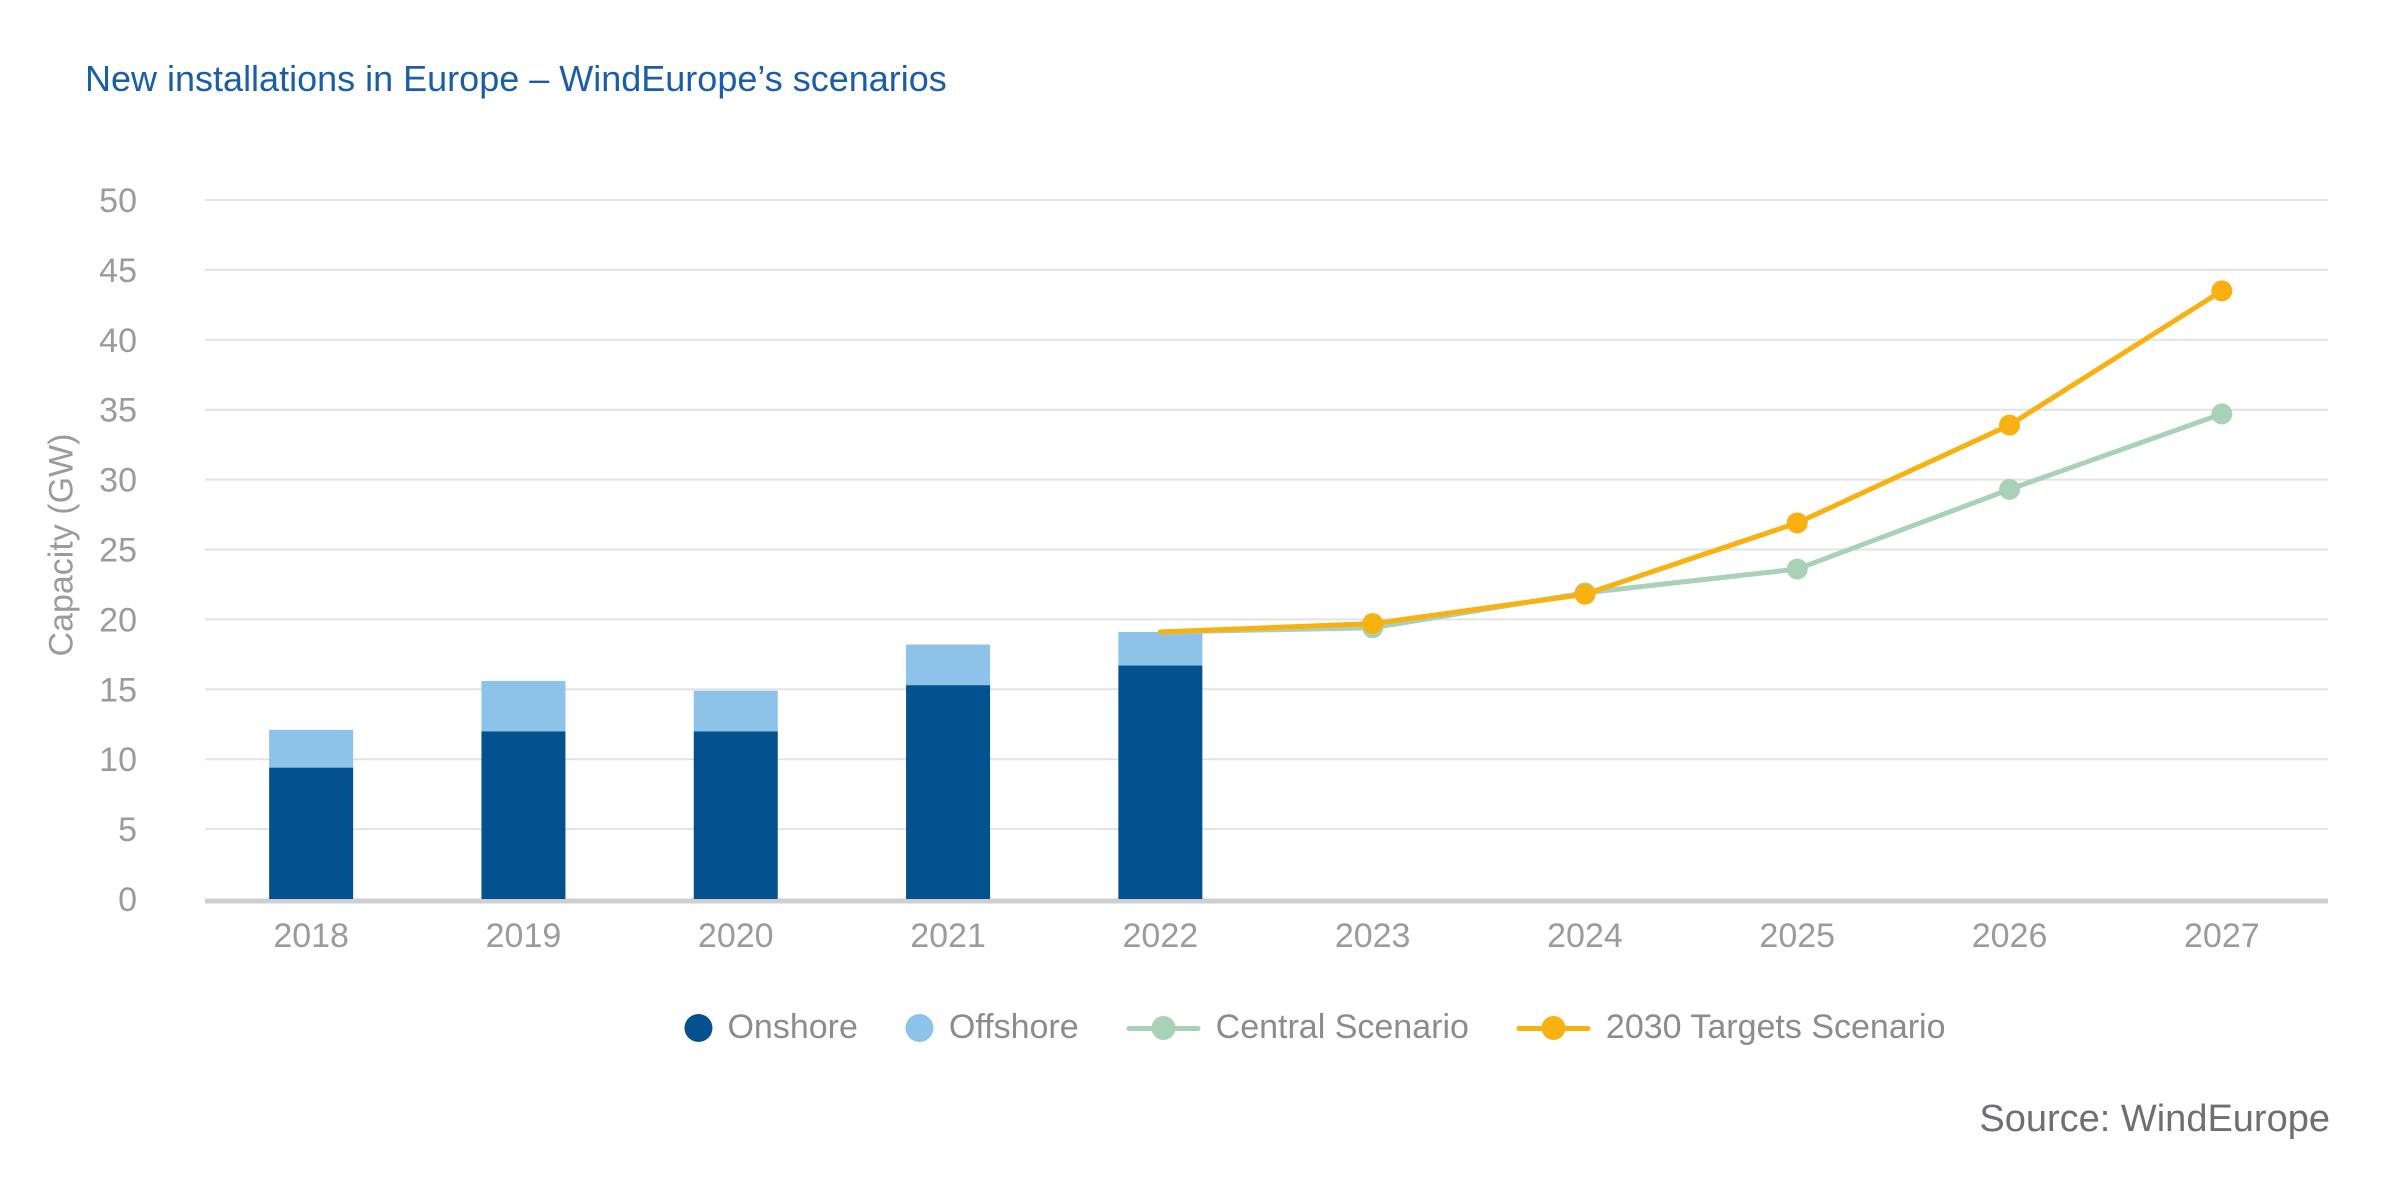 The image size is (2404, 1199). Describe the element at coordinates (118, 271) in the screenshot. I see `y-tick-label: 45` at that location.